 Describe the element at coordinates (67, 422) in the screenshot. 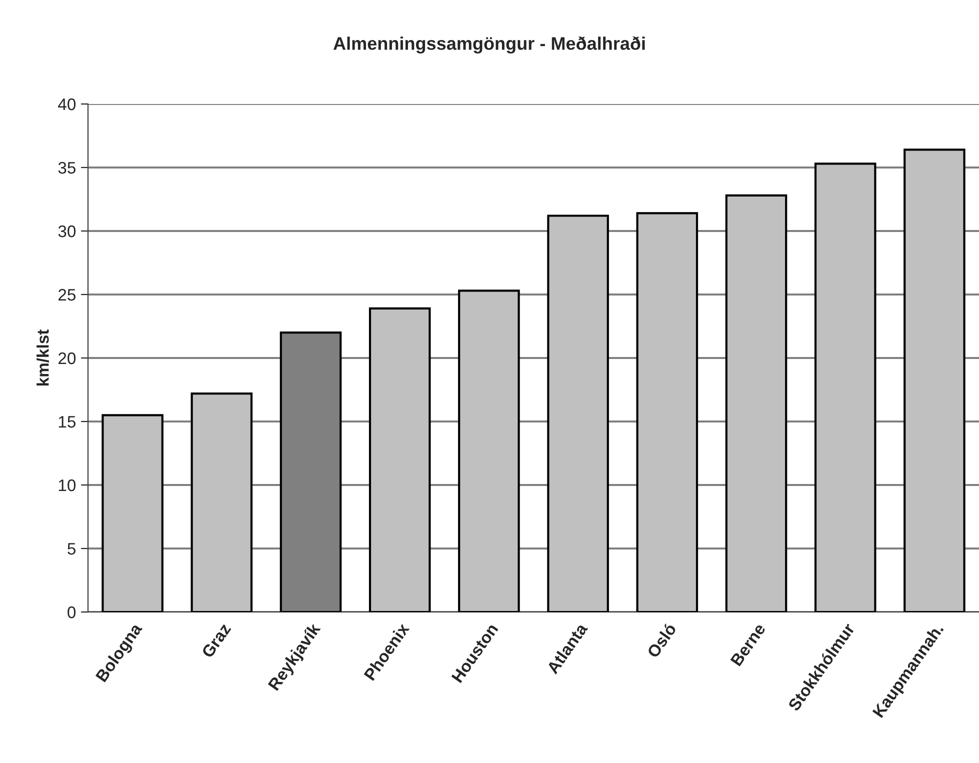

I see `y-tick-label: 15` at that location.